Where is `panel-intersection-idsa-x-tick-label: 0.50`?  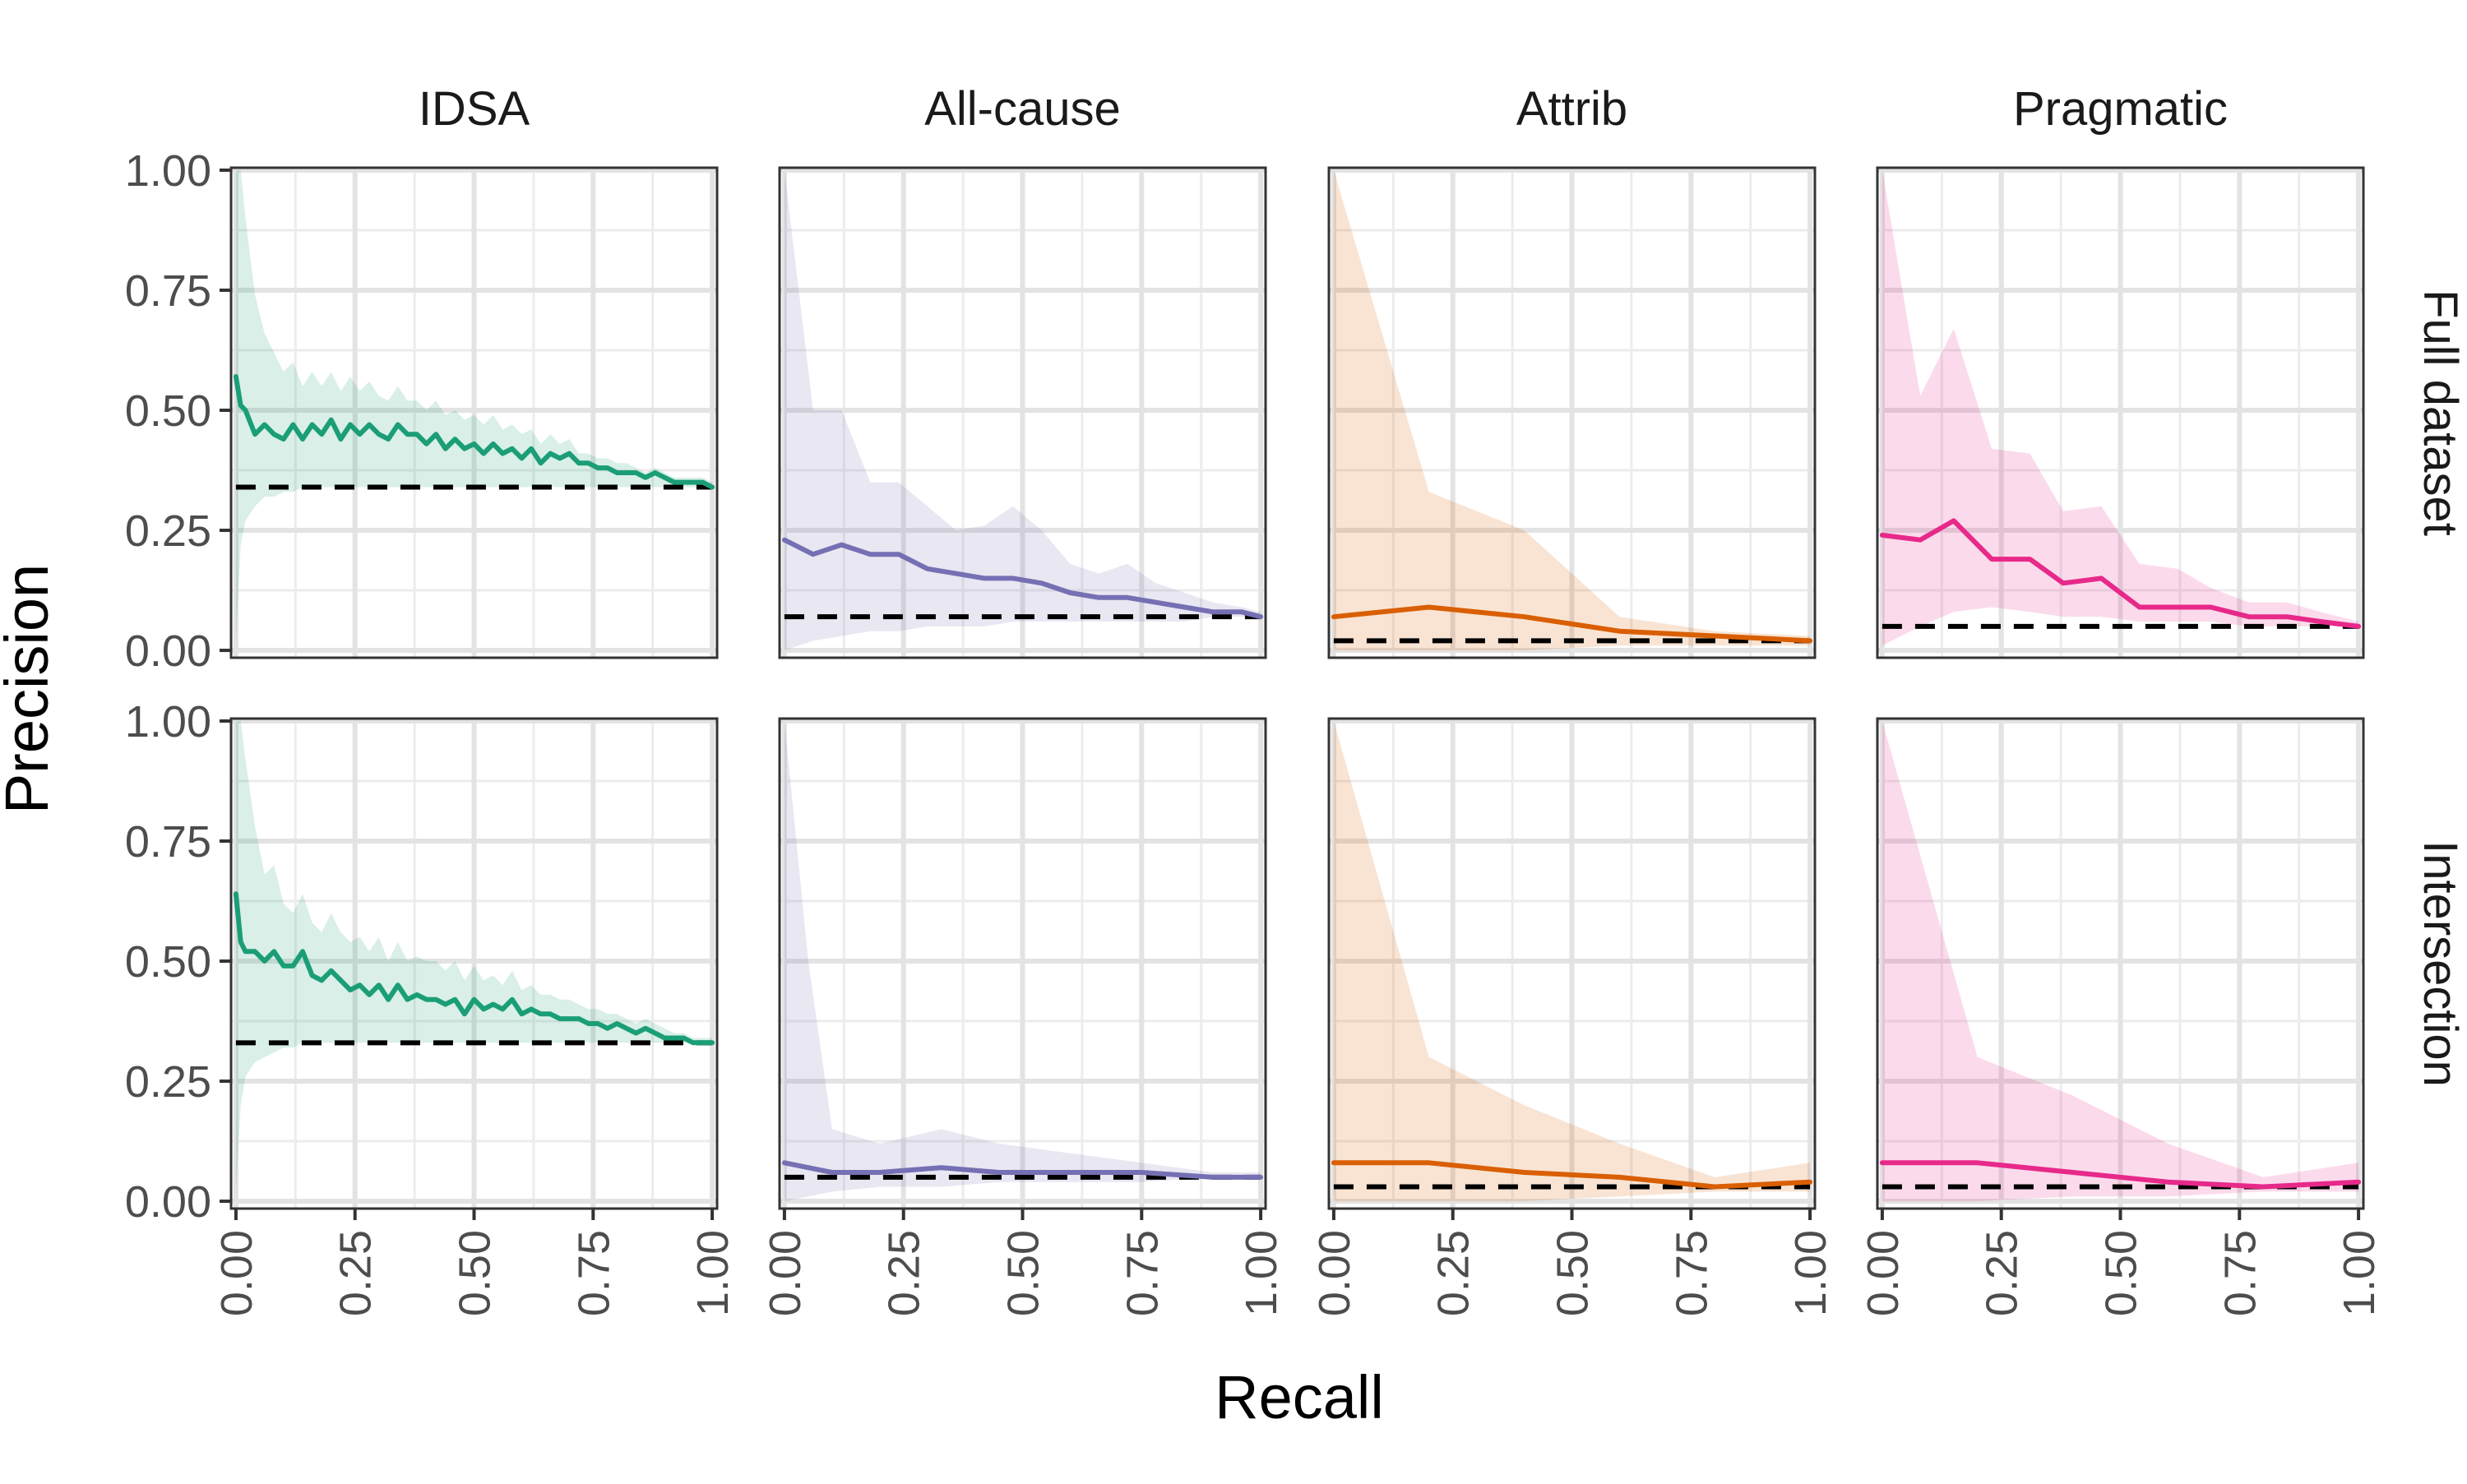 panel-intersection-idsa-x-tick-label: 0.50 is located at coordinates (476, 1273).